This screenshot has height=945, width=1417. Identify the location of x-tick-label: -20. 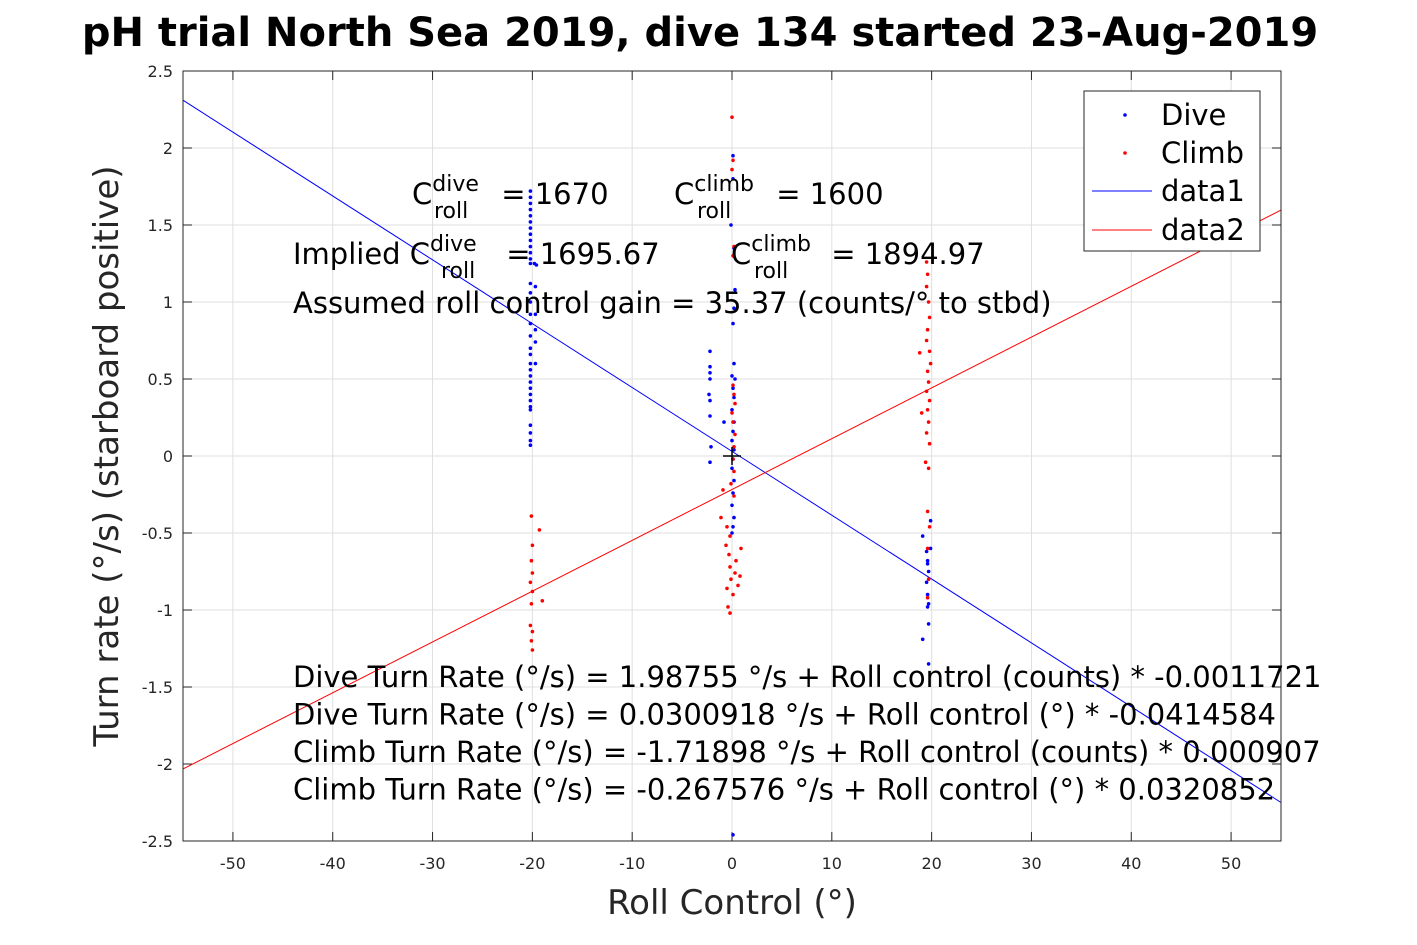
(532, 863).